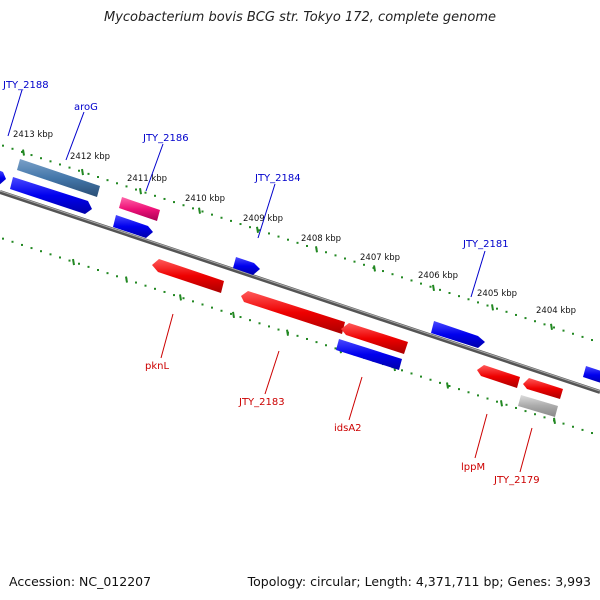 This screenshot has width=600, height=600. I want to click on gene-label: aroG, so click(86, 107).